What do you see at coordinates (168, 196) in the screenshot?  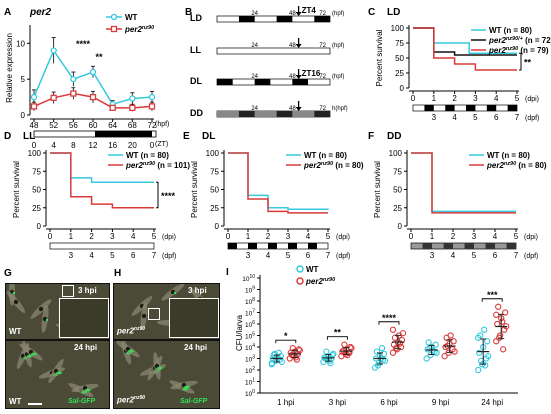 I see `survival-sig-stars: ****` at bounding box center [168, 196].